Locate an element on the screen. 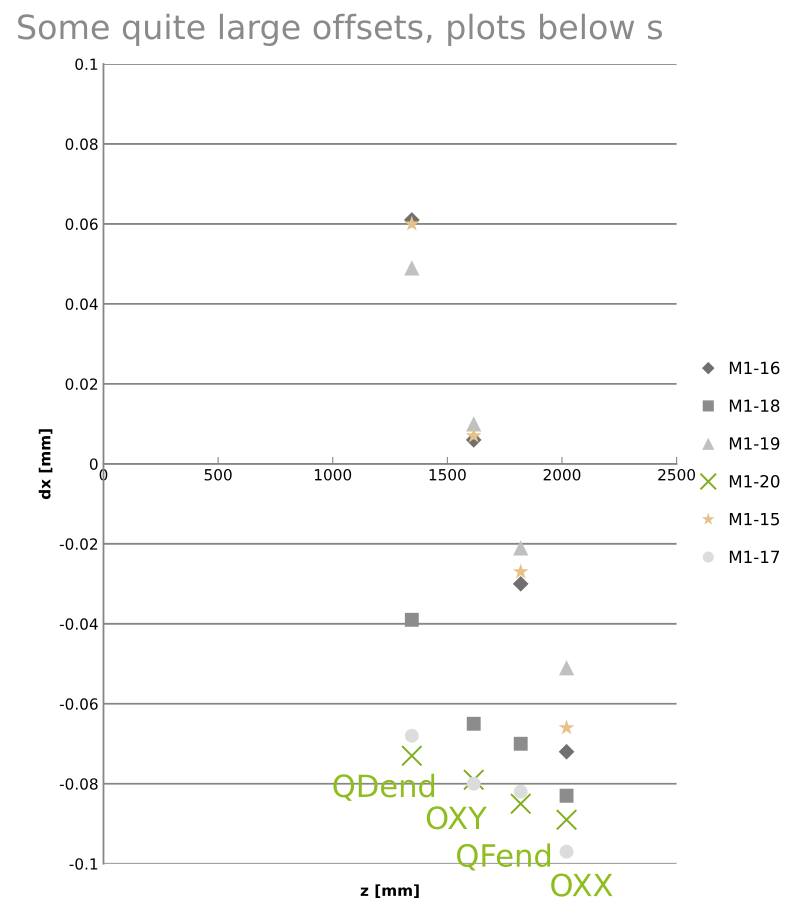 This screenshot has width=796, height=914. y-tick-label: -0.02 is located at coordinates (79, 544).